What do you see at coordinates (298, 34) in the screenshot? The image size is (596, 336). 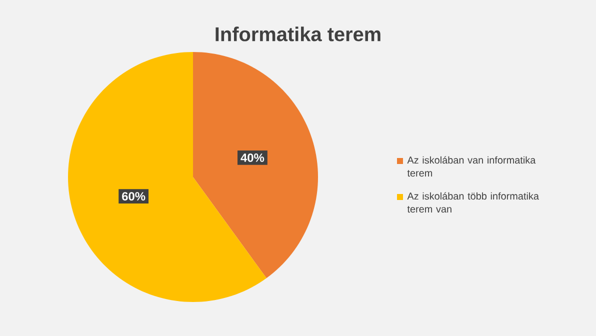 I see `chart-title: Informatika terem` at bounding box center [298, 34].